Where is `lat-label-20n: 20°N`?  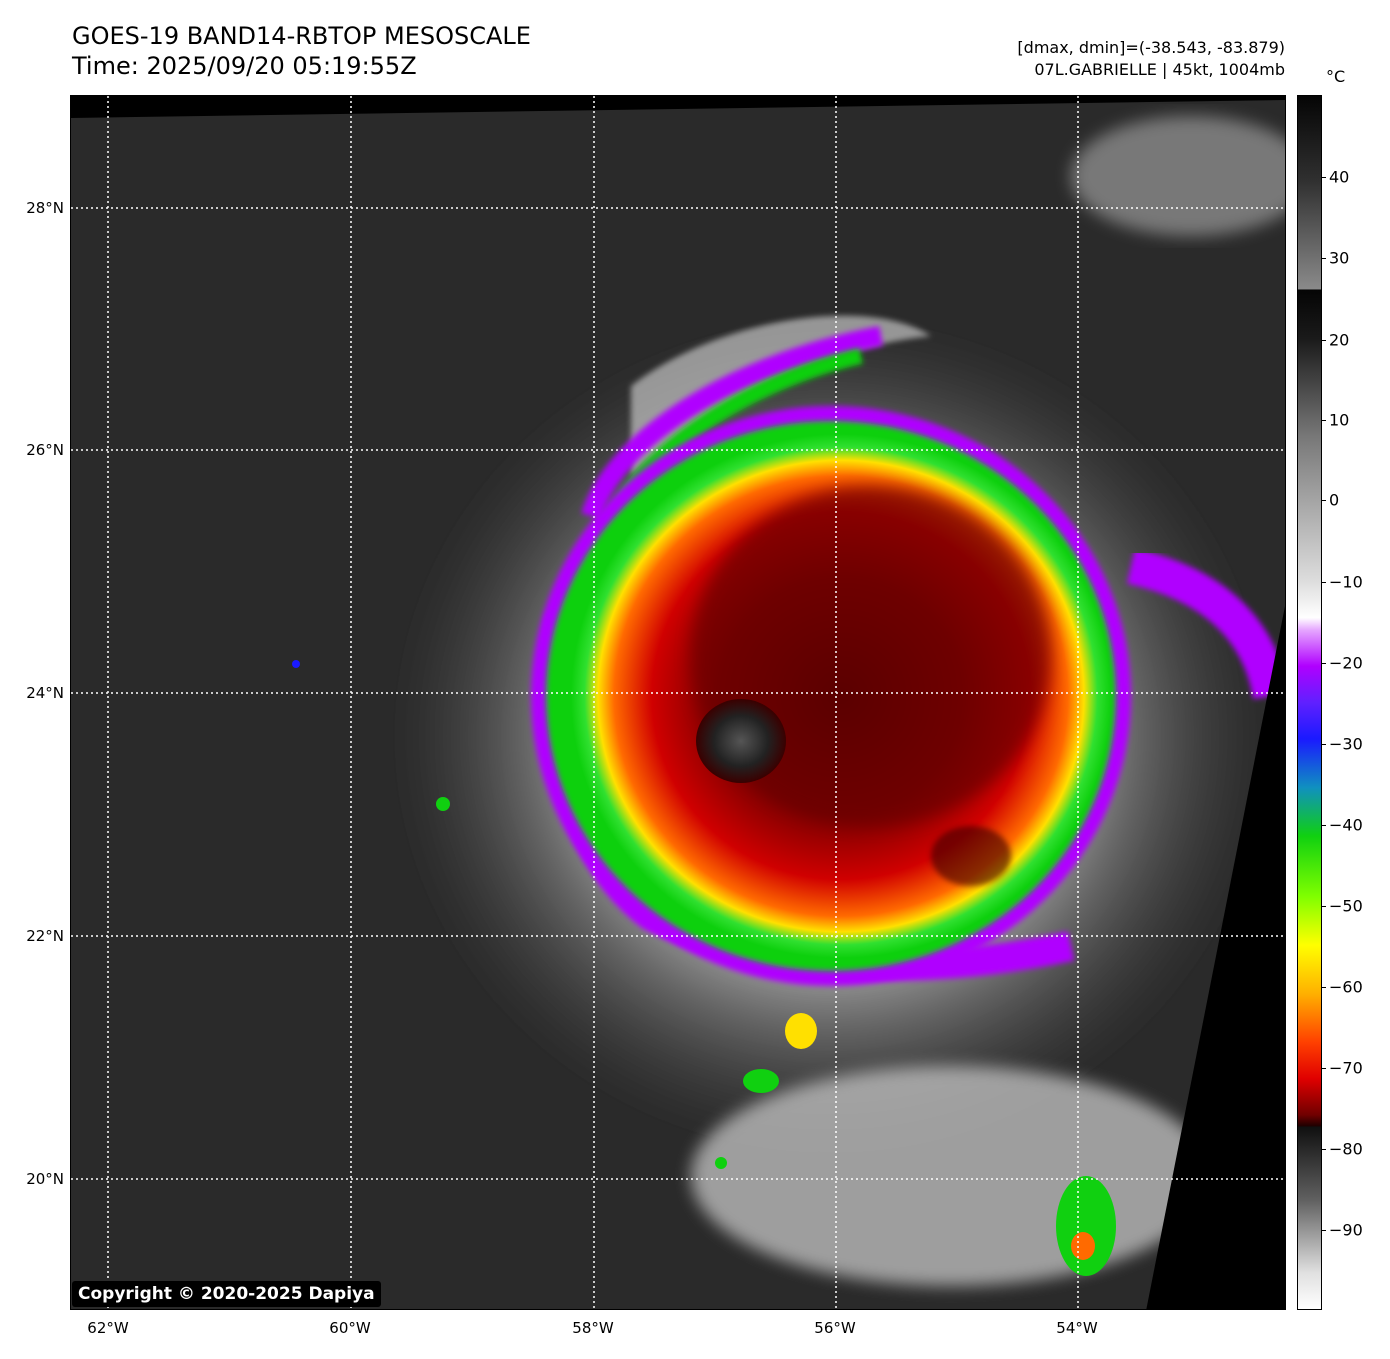 lat-label-20n: 20°N is located at coordinates (45, 1179).